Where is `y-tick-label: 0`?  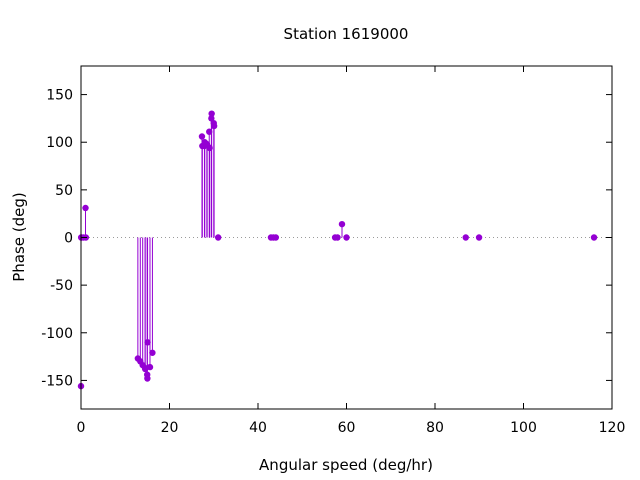 y-tick-label: 0 is located at coordinates (68, 239).